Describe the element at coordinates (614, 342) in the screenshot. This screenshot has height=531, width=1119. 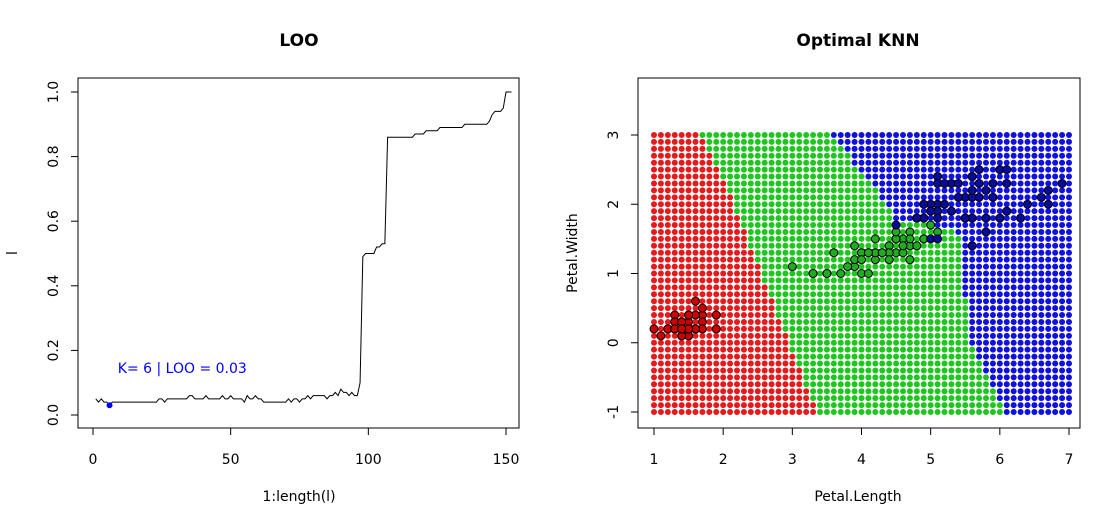
I see `knn-y-tick-label: 0` at that location.